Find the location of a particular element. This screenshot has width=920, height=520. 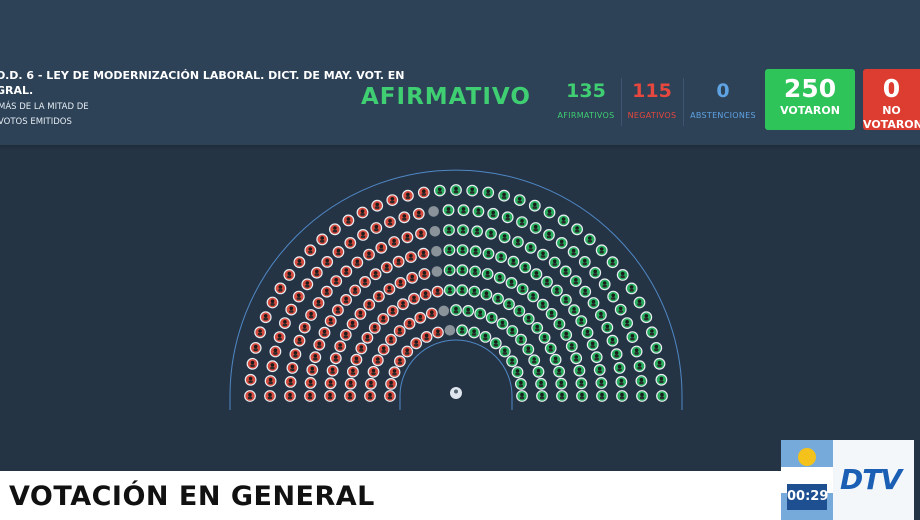

abstenciones-counter: 0 ABSTENCIONES is located at coordinates (723, 100).